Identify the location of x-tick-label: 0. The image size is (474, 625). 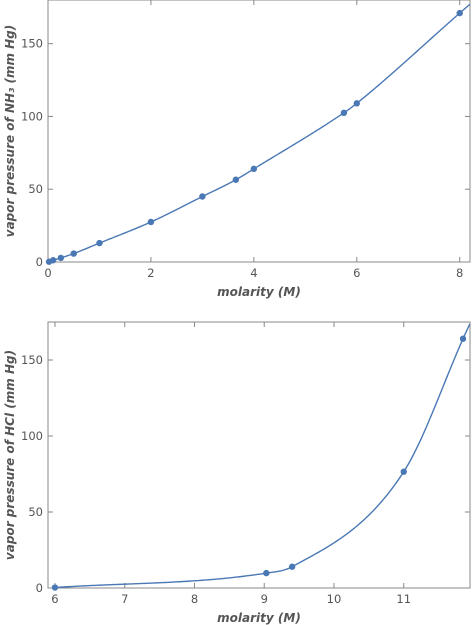
(47, 273).